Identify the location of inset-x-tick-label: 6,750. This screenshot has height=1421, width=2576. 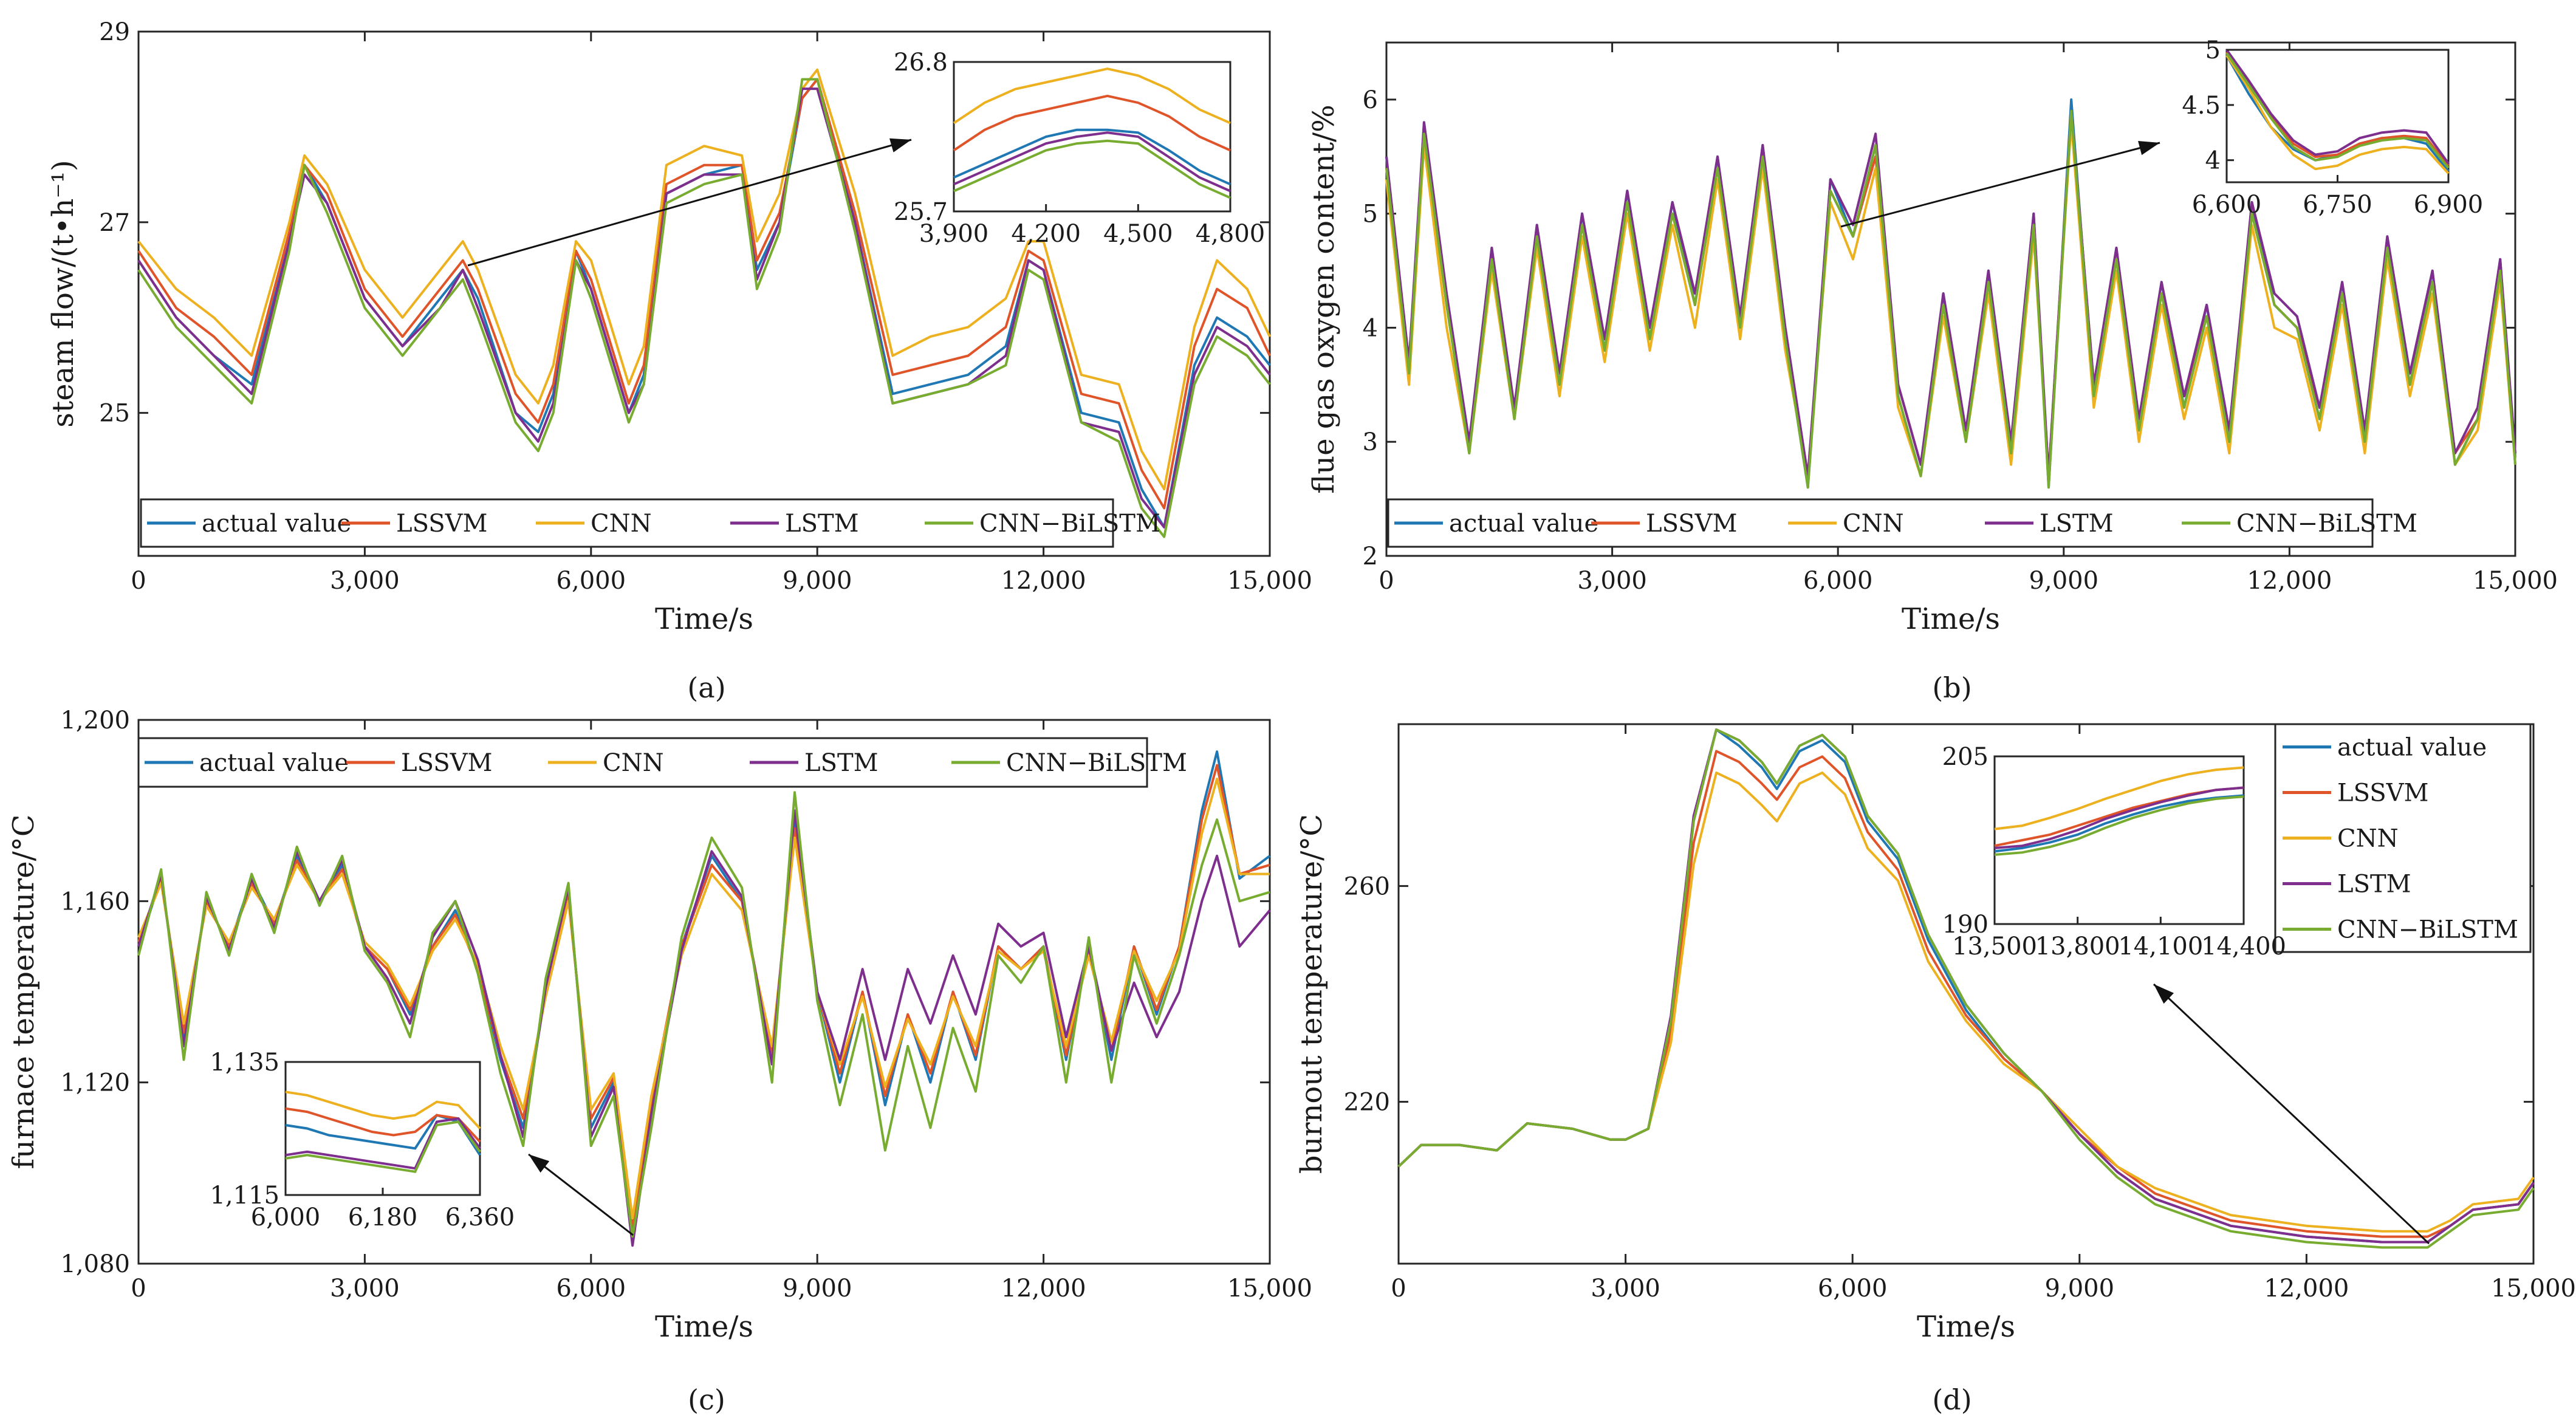
(2337, 205).